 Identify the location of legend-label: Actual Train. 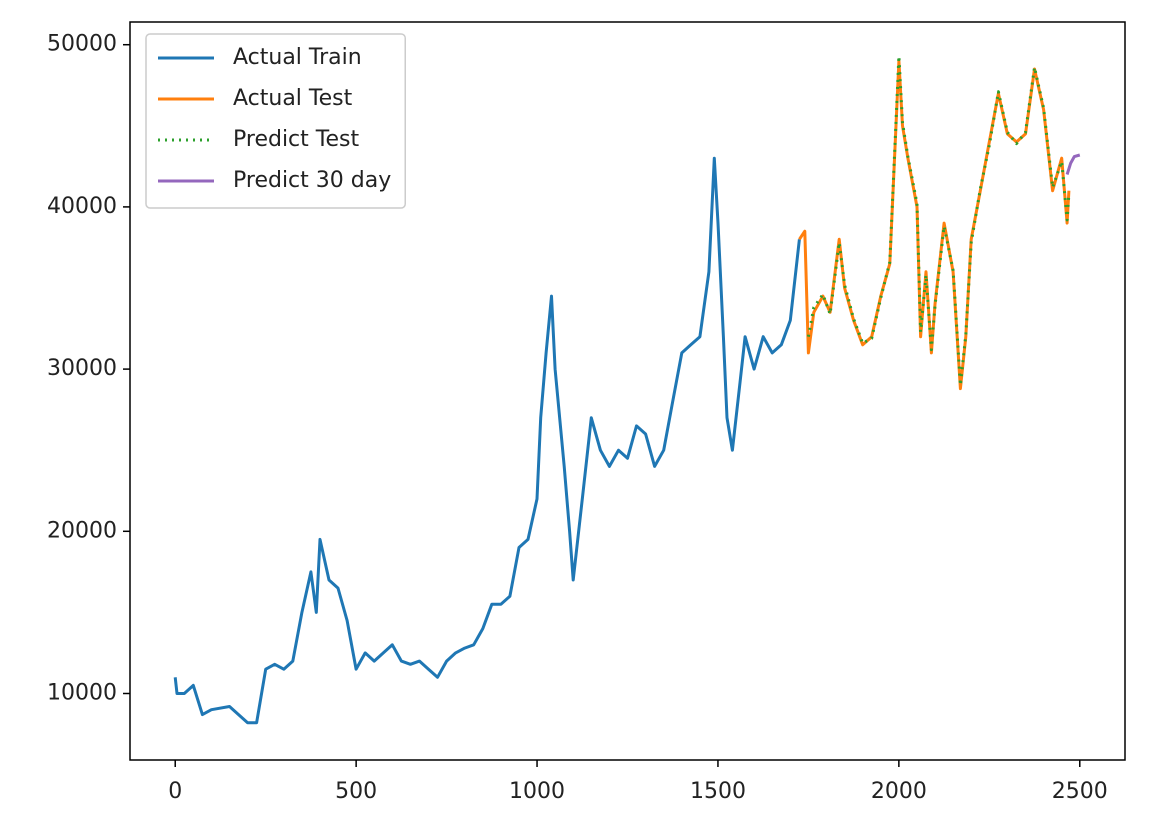
(297, 57).